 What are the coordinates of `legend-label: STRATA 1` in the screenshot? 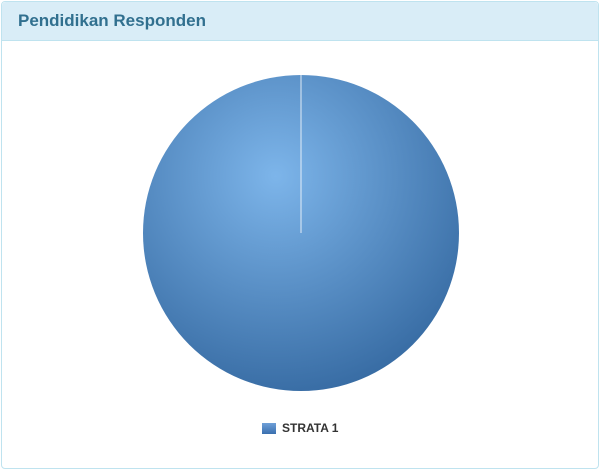 It's located at (310, 428).